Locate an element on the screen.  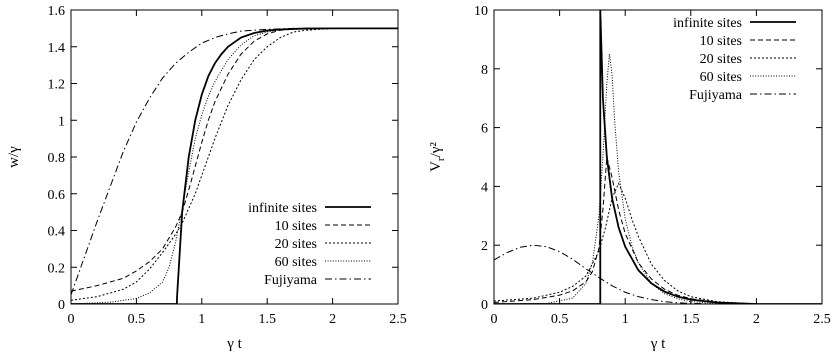
y-tick-label: 1.2 is located at coordinates (57, 85).